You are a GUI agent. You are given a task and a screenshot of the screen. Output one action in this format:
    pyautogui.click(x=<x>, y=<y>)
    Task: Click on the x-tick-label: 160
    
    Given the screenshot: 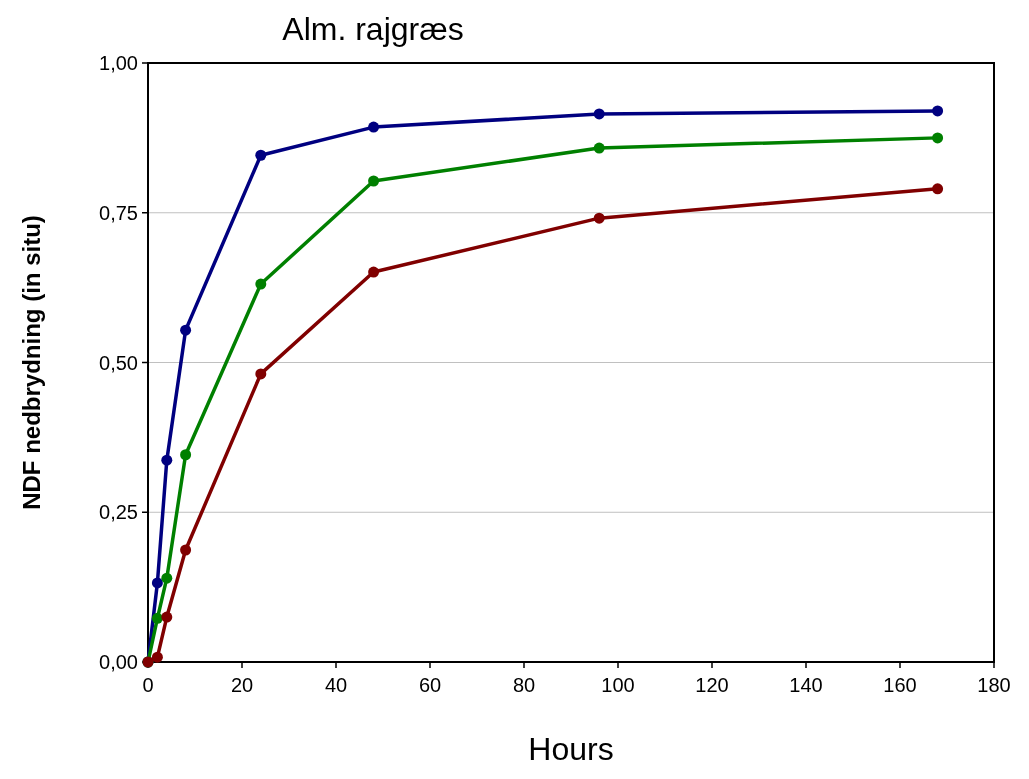 What is the action you would take?
    pyautogui.click(x=900, y=685)
    